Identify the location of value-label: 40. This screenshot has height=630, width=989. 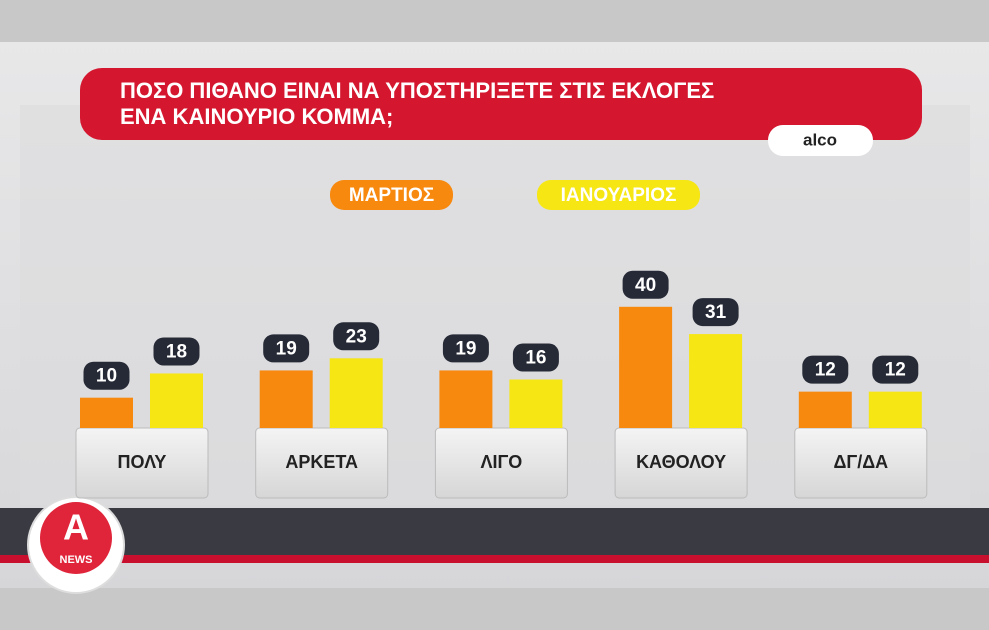
(645, 285).